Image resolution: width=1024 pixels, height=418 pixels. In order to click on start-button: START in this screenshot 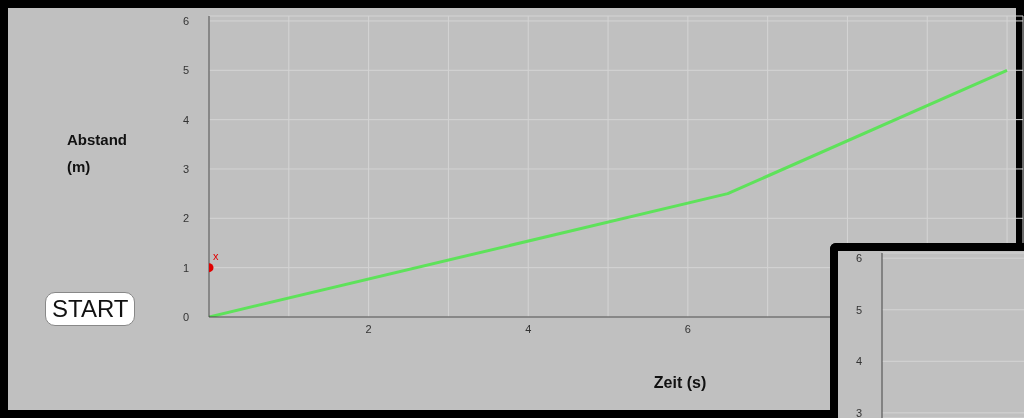, I will do `click(90, 309)`.